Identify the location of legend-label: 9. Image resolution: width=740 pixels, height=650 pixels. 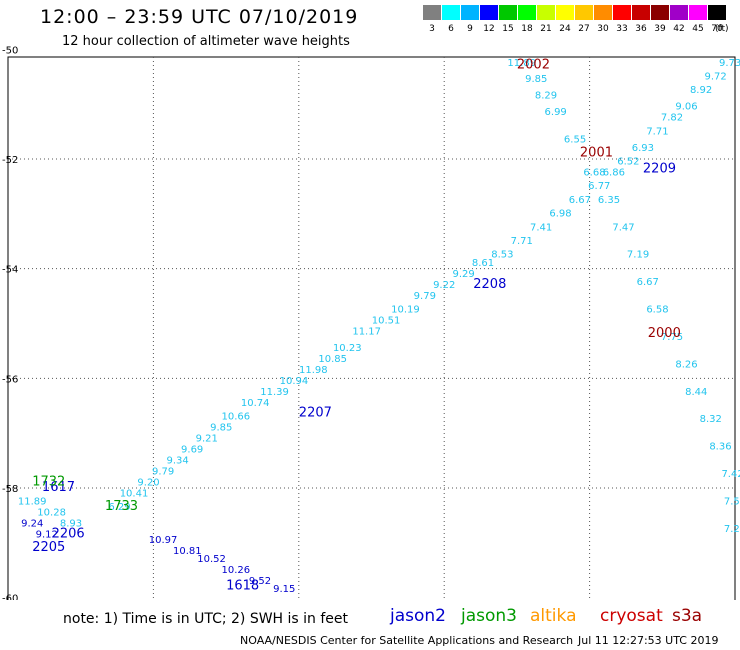
(470, 29).